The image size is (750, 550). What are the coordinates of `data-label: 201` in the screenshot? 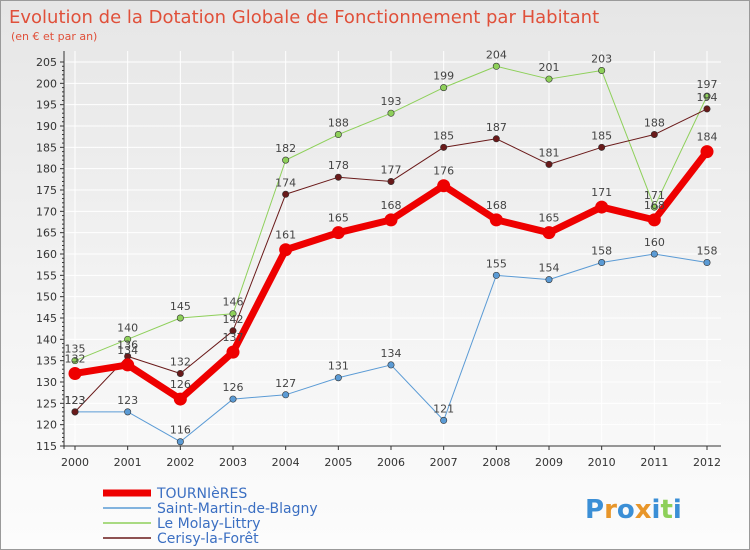 It's located at (549, 67).